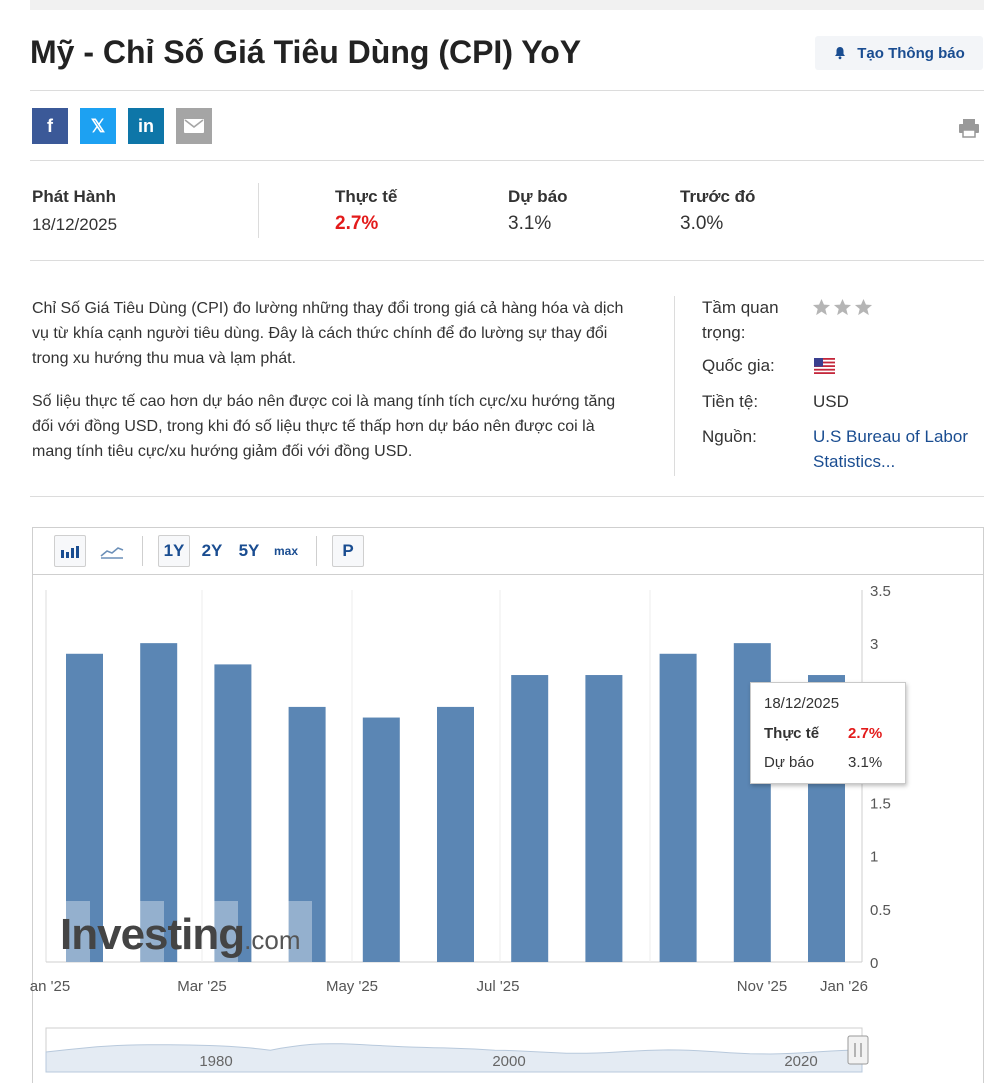 The image size is (1000, 1083). I want to click on bar-chart-icon, so click(70, 552).